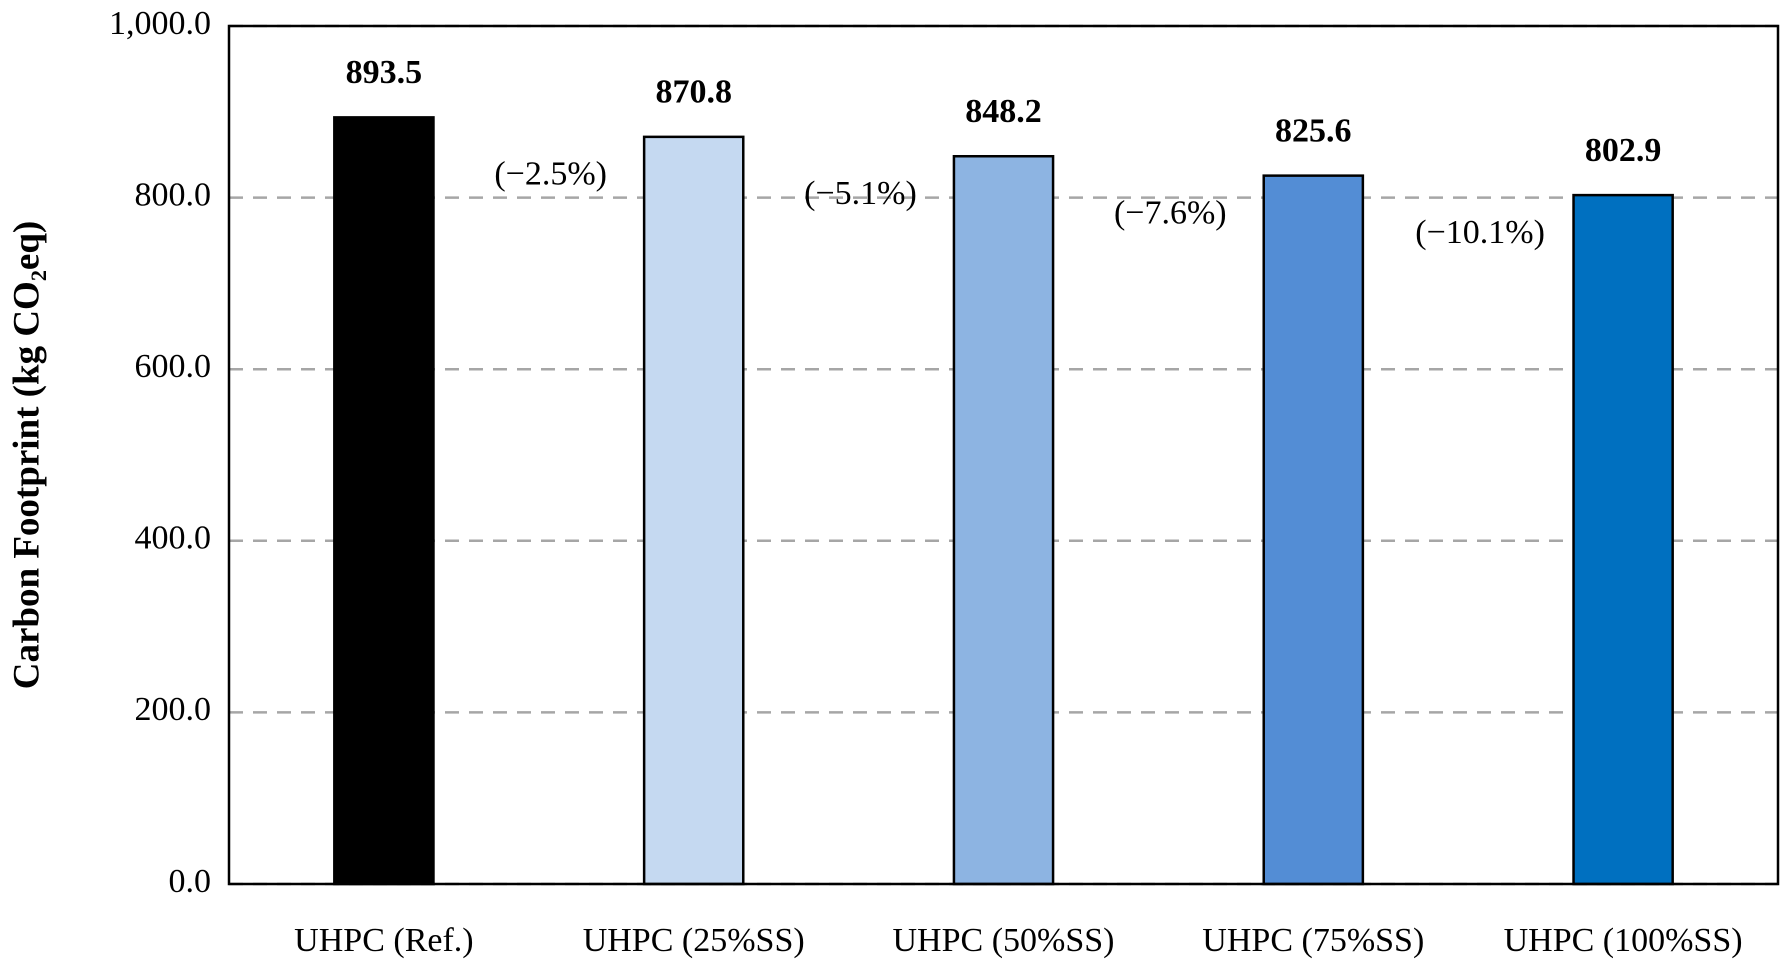 The image size is (1792, 975). Describe the element at coordinates (1313, 130) in the screenshot. I see `value-label: 825.6` at that location.